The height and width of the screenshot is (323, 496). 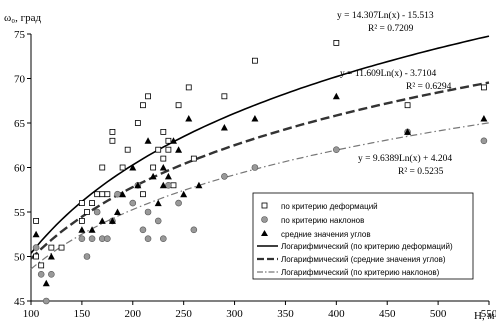 I want to click on x-tick-label: 100, so click(x=31, y=314).